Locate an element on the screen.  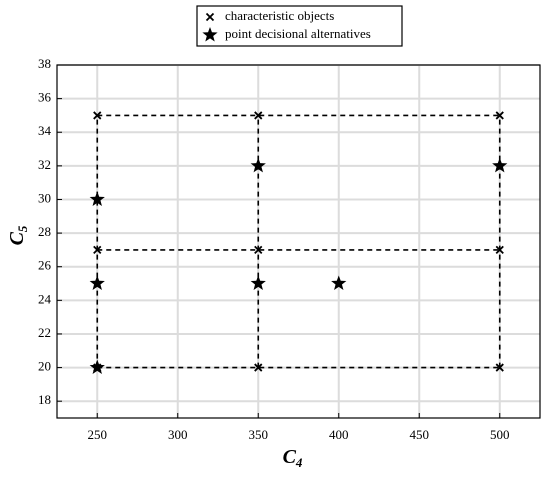
x-tick-label: 450 is located at coordinates (420, 434).